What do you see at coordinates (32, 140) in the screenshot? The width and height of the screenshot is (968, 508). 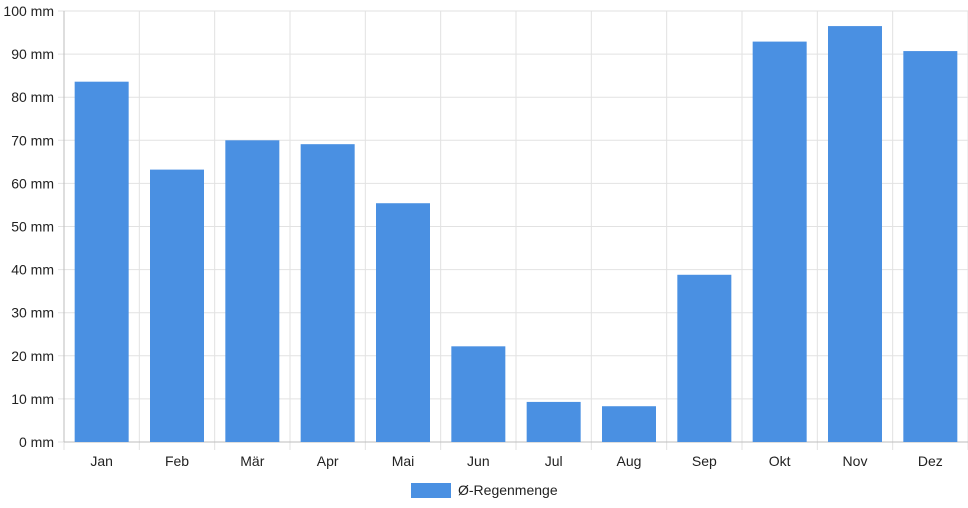 I see `y-tick-label: 70 mm` at bounding box center [32, 140].